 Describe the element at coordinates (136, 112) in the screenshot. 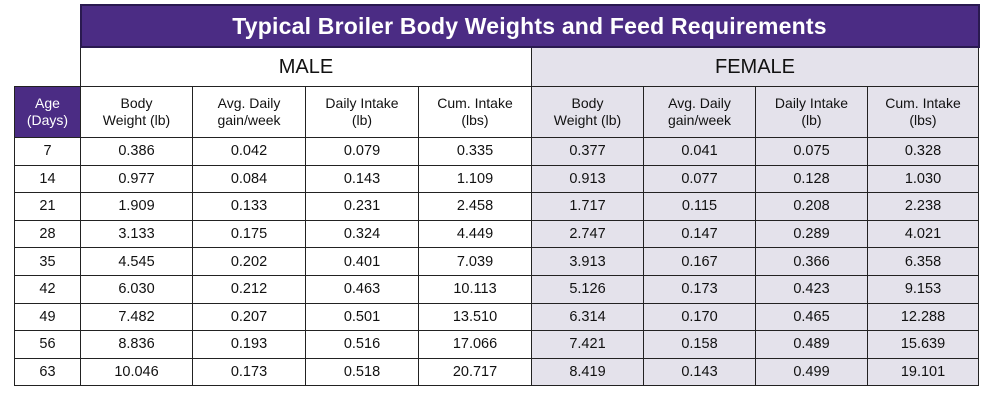

I see `male-body-weight-header: Body Weight (lb)` at that location.